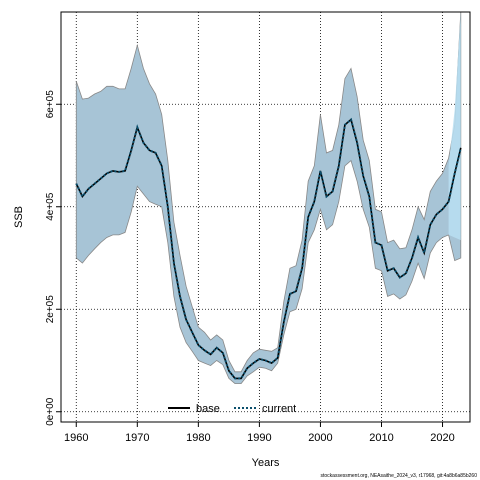 The width and height of the screenshot is (480, 480). I want to click on x-tick-label-2010: 2010, so click(381, 438).